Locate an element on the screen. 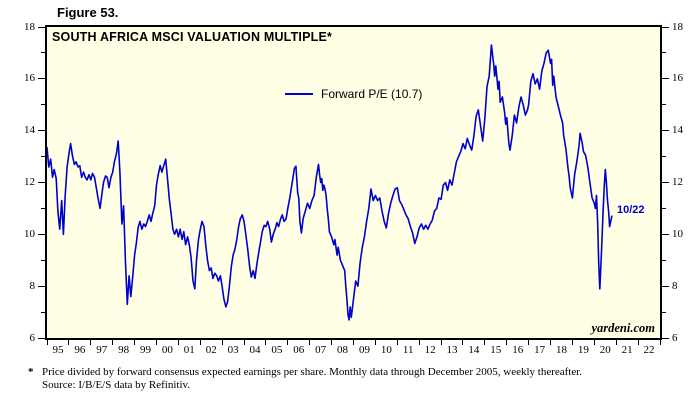 The height and width of the screenshot is (407, 690). x-axis-label: 02 is located at coordinates (211, 350).